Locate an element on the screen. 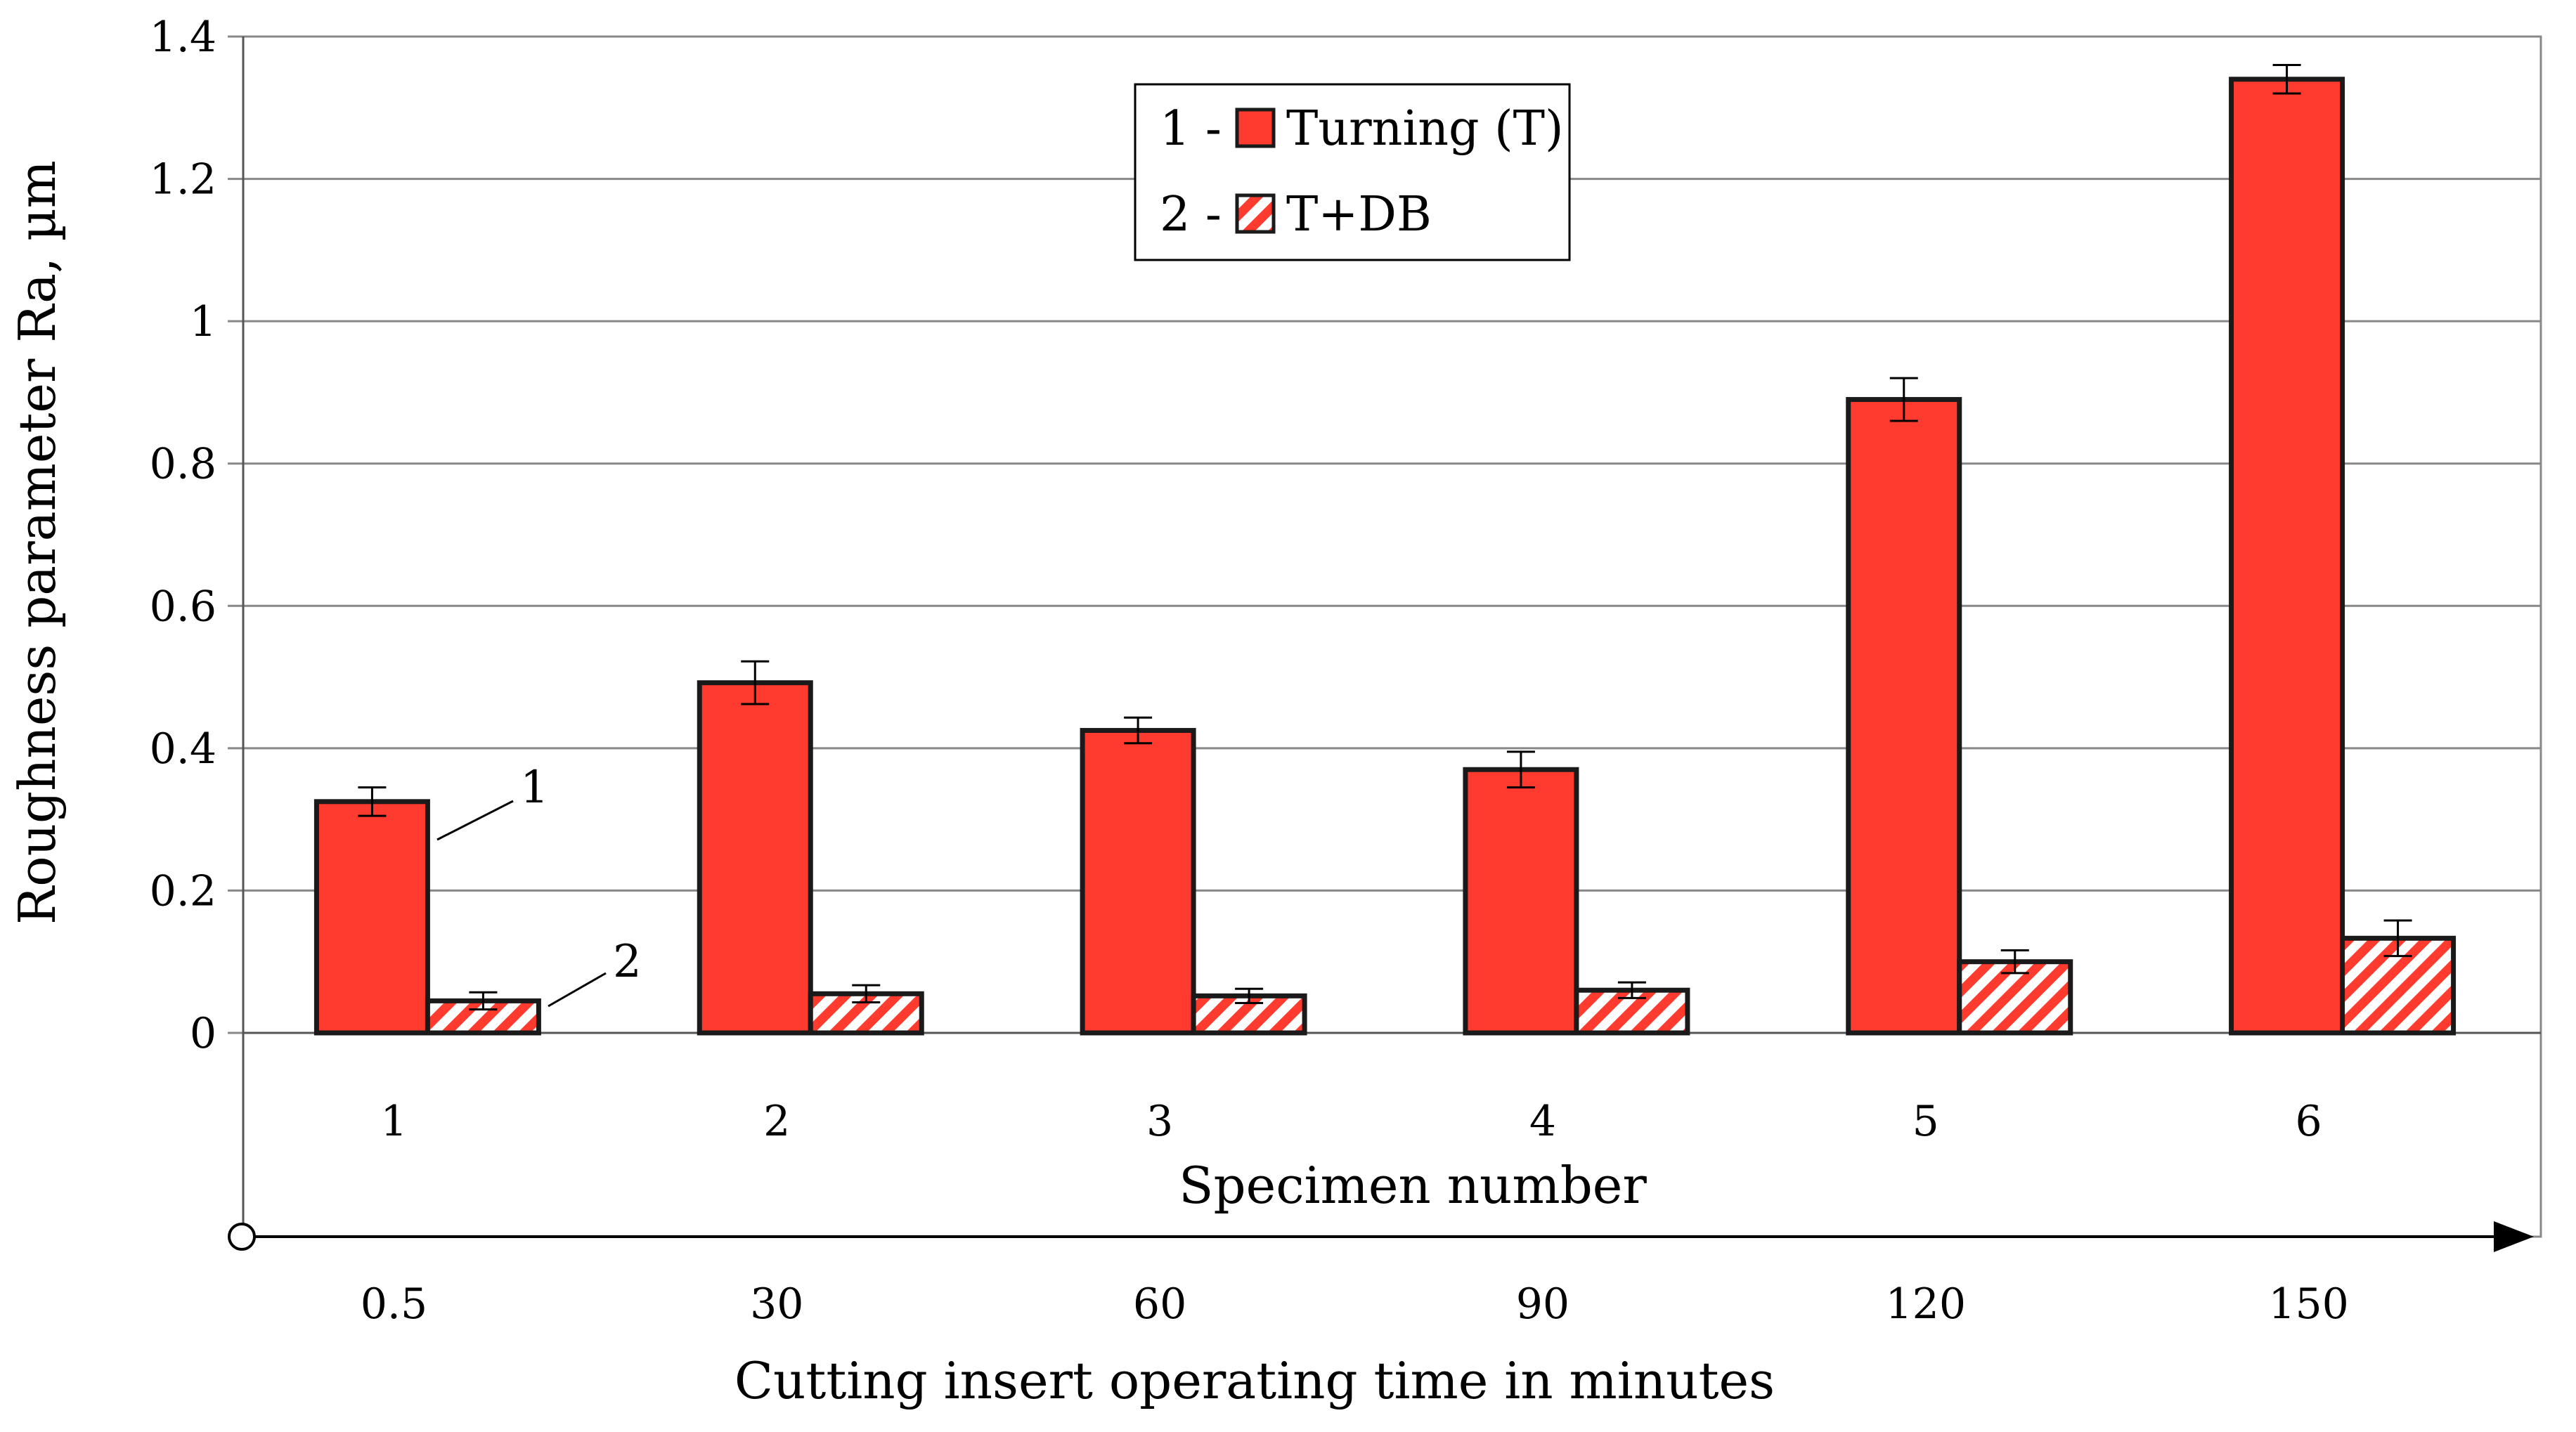 Image resolution: width=2576 pixels, height=1432 pixels. legend-swatch-tdb is located at coordinates (1256, 213).